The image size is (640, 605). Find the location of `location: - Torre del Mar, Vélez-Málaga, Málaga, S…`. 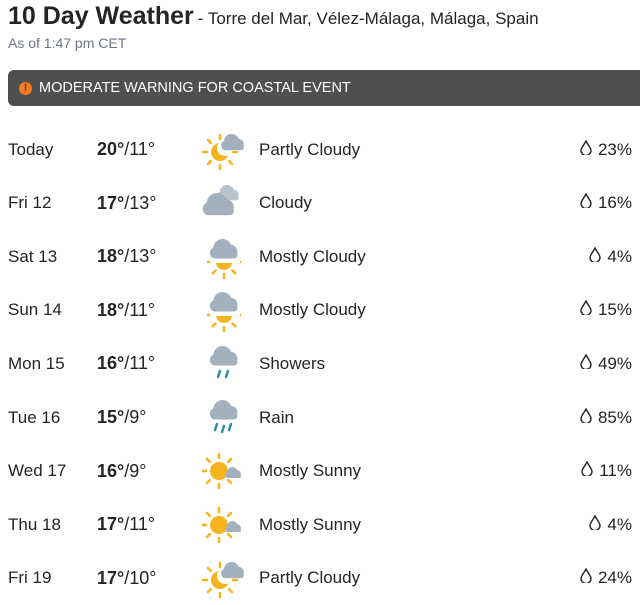

location: - Torre del Mar, Vélez-Málaga, Málaga, S… is located at coordinates (368, 18).